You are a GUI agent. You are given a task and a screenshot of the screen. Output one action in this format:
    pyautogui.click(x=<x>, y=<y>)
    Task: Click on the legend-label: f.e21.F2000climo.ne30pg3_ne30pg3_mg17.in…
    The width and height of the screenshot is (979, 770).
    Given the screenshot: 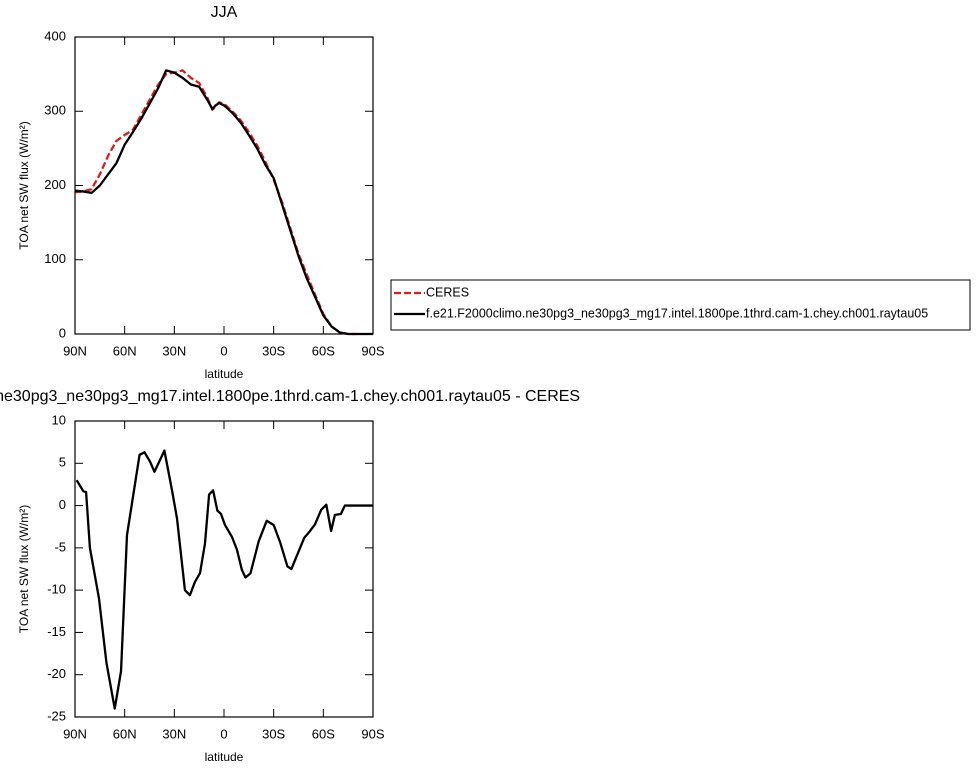 What is the action you would take?
    pyautogui.click(x=677, y=313)
    